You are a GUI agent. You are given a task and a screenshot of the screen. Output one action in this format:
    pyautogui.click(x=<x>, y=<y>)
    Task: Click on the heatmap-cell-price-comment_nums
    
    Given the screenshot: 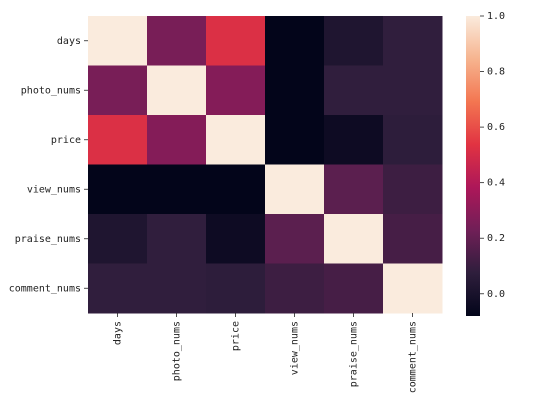 What is the action you would take?
    pyautogui.click(x=413, y=140)
    